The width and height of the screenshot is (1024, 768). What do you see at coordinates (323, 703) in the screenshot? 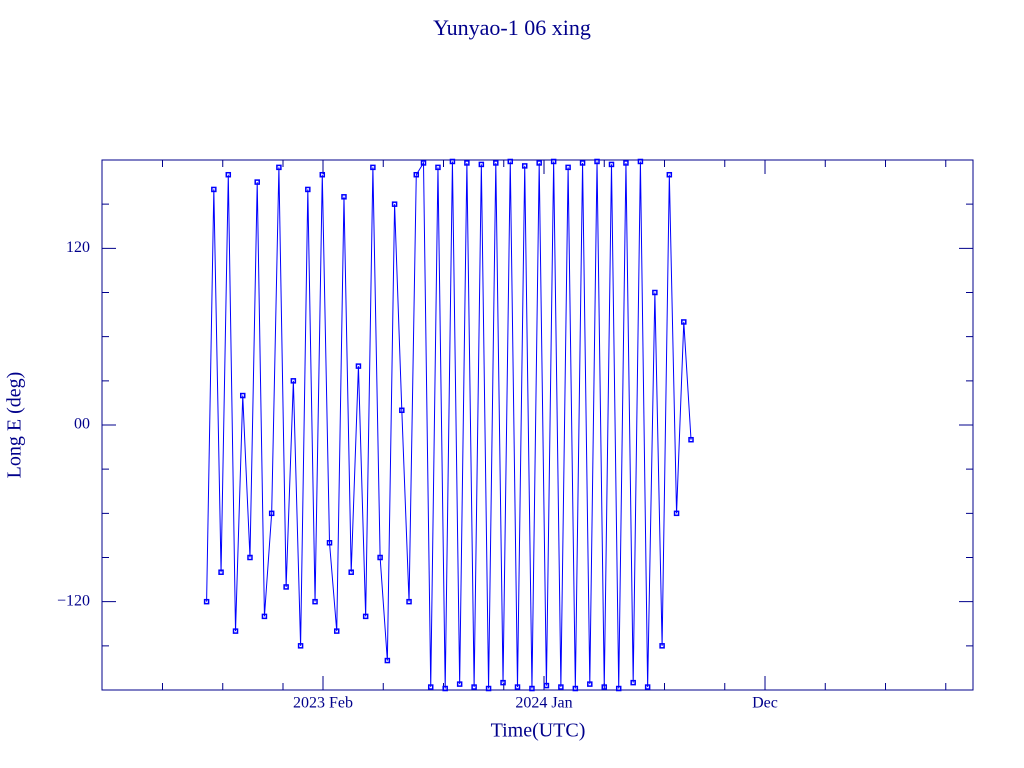
I see `x-tick-label: 2023 Feb` at bounding box center [323, 703].